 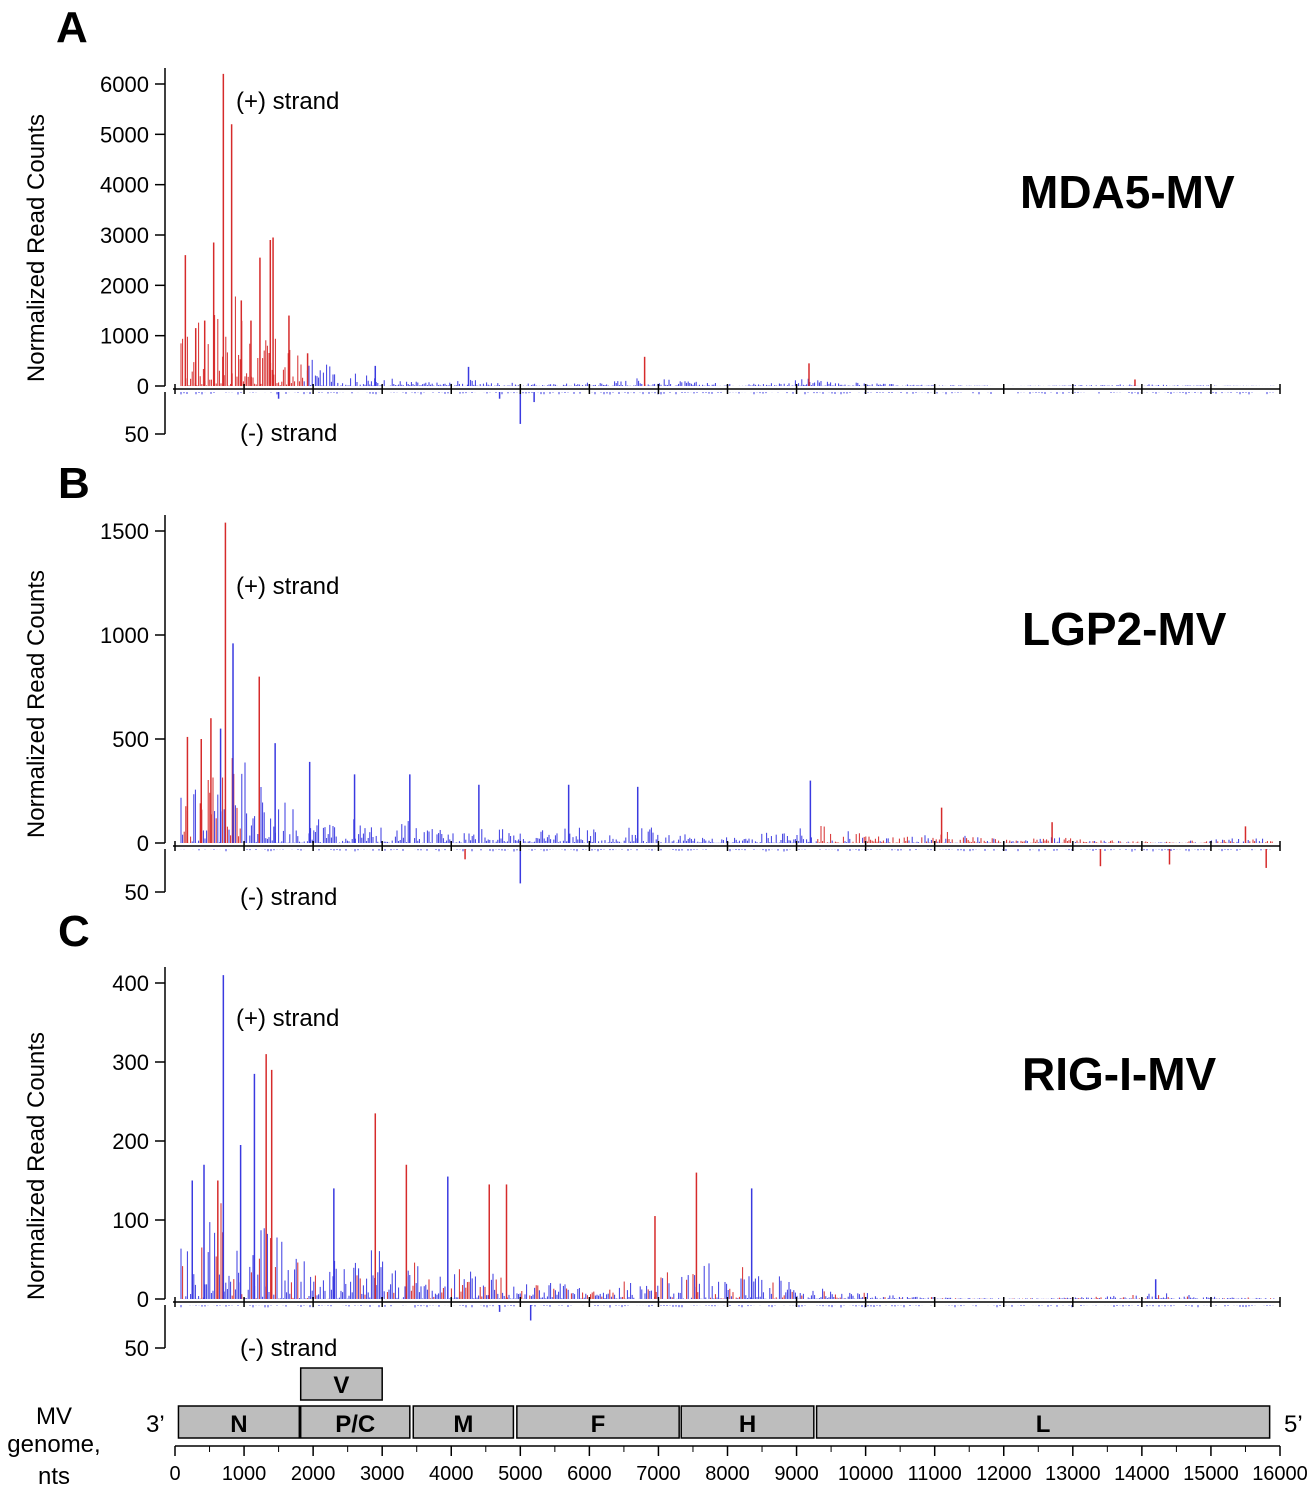 What do you see at coordinates (53, 1444) in the screenshot?
I see `genome-label-line2: genome,` at bounding box center [53, 1444].